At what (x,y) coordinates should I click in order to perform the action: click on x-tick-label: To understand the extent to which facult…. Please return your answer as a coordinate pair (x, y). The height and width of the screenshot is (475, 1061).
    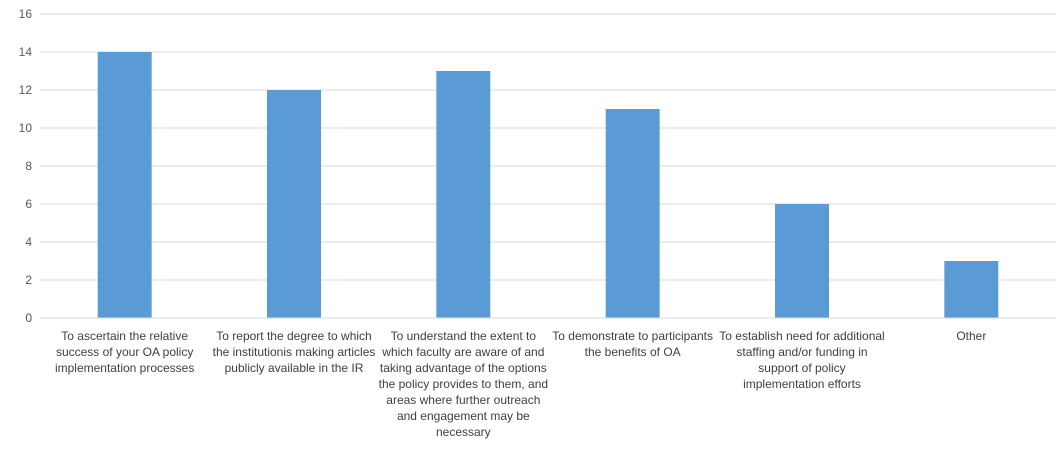
    Looking at the image, I should click on (463, 384).